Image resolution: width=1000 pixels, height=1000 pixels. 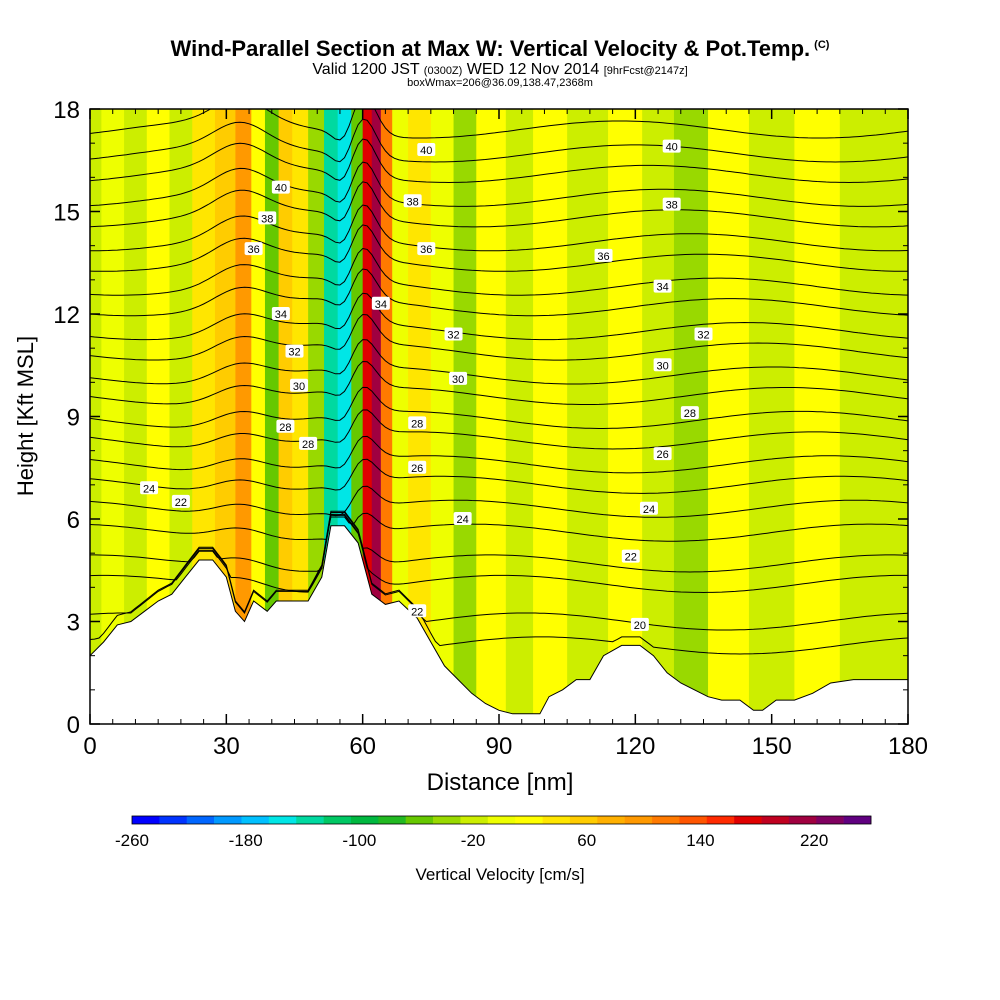 I want to click on contour-label-text: 38, so click(x=267, y=219).